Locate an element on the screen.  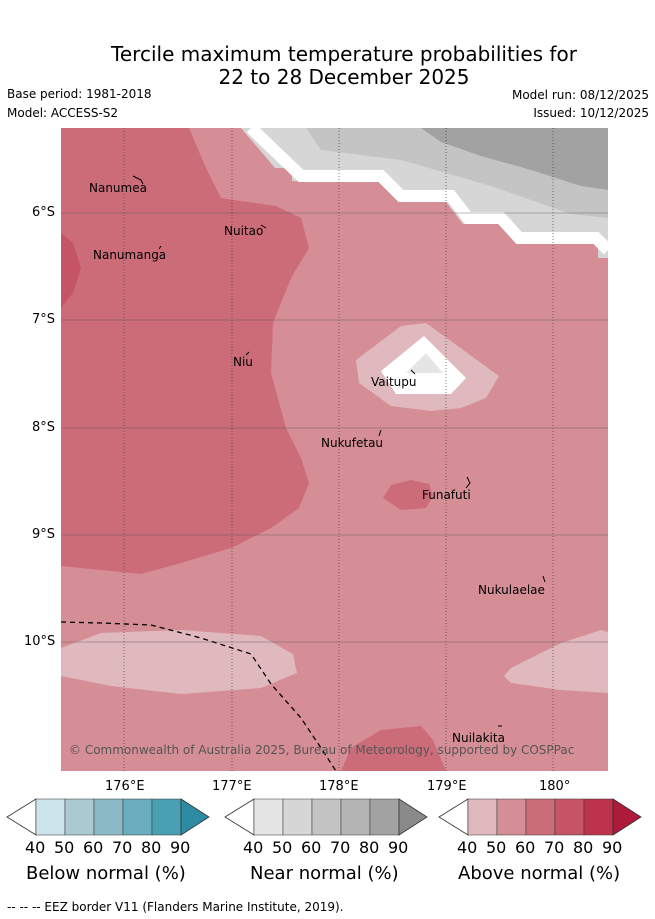
colorbar-above is located at coordinates (540, 817).